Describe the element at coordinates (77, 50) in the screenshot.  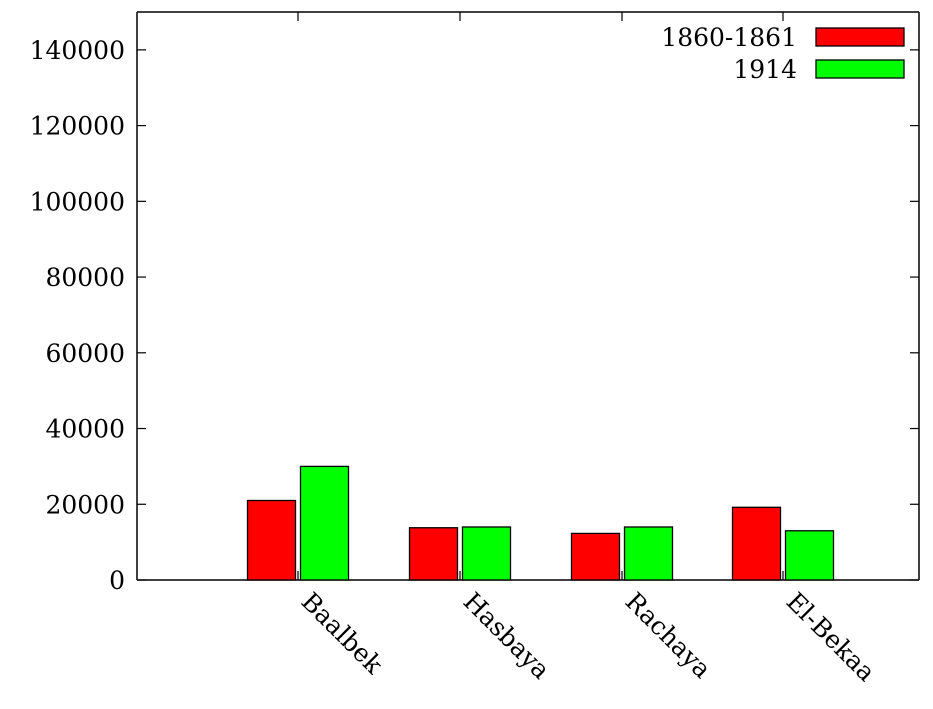
I see `y-tick-label: 140000` at that location.